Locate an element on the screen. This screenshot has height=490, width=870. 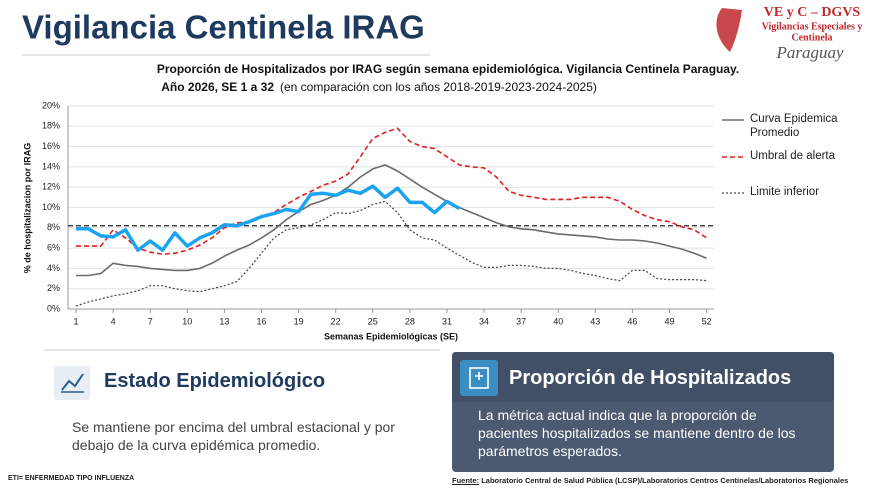
y-tick-label: 2% is located at coordinates (53, 288).